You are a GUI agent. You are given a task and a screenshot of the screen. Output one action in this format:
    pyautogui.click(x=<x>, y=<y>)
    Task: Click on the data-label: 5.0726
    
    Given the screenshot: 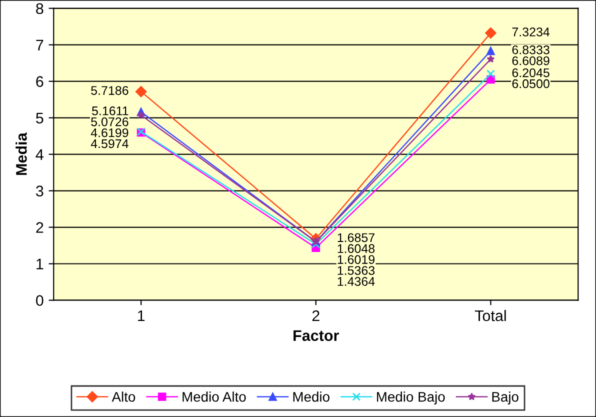 What is the action you would take?
    pyautogui.click(x=109, y=121)
    